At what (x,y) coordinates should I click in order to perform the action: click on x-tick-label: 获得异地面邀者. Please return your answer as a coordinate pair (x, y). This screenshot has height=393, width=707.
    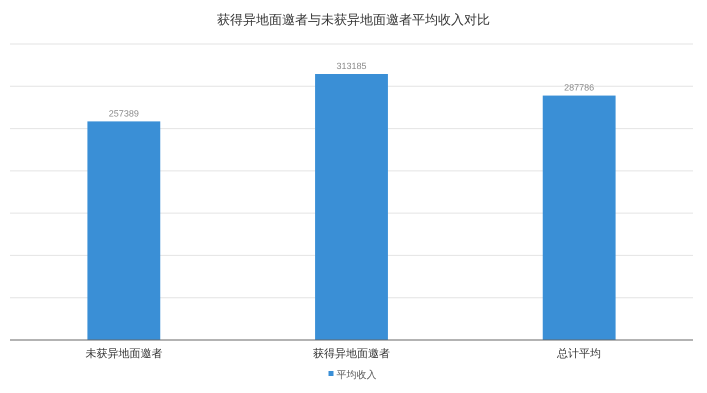
    Looking at the image, I should click on (351, 353).